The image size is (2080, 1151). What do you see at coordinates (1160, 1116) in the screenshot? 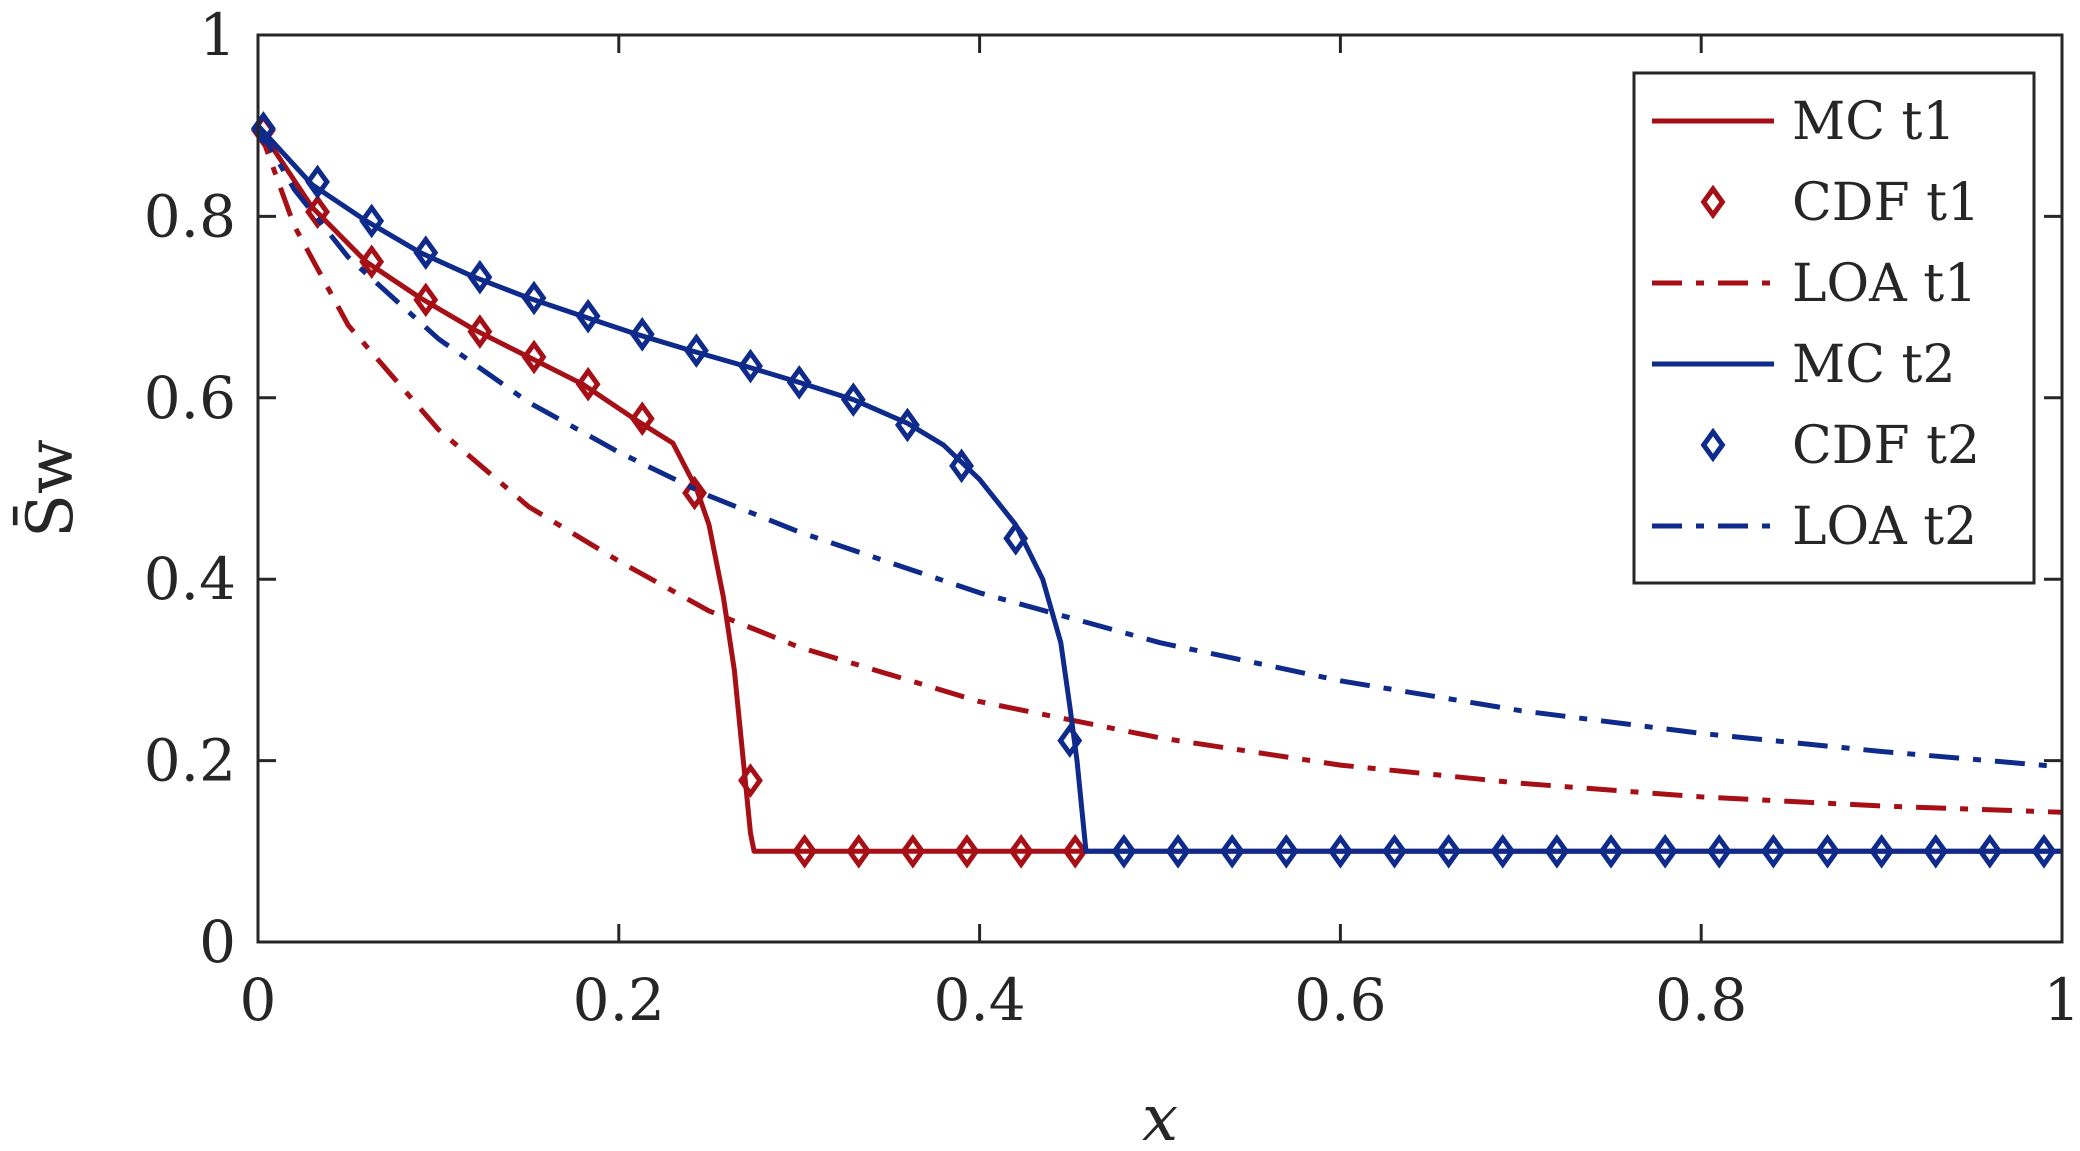
I see `x-axis-label: x` at bounding box center [1160, 1116].